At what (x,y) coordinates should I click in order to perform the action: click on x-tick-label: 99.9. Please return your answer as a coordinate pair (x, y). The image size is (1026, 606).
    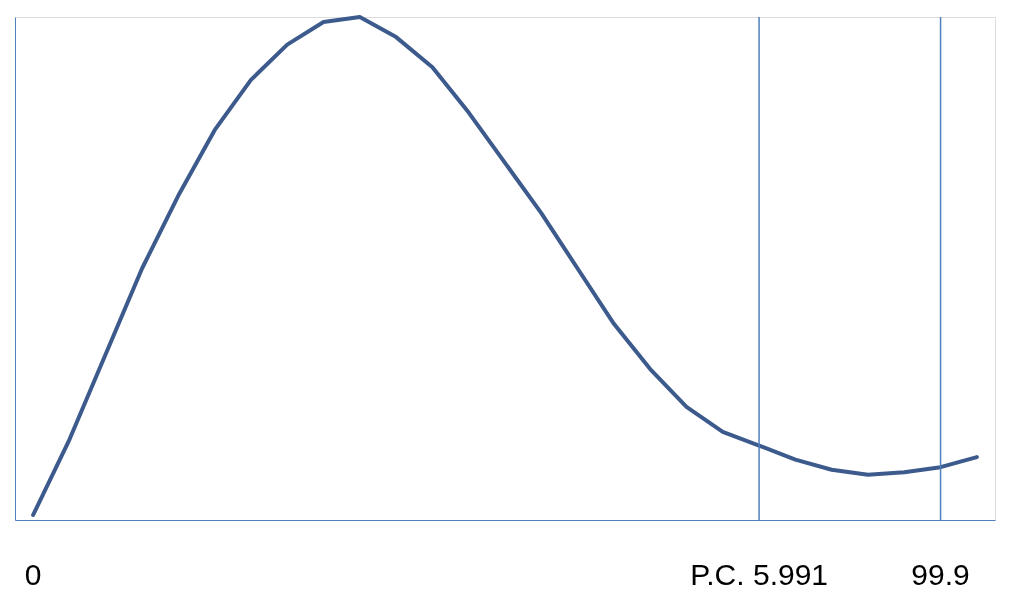
    Looking at the image, I should click on (940, 574).